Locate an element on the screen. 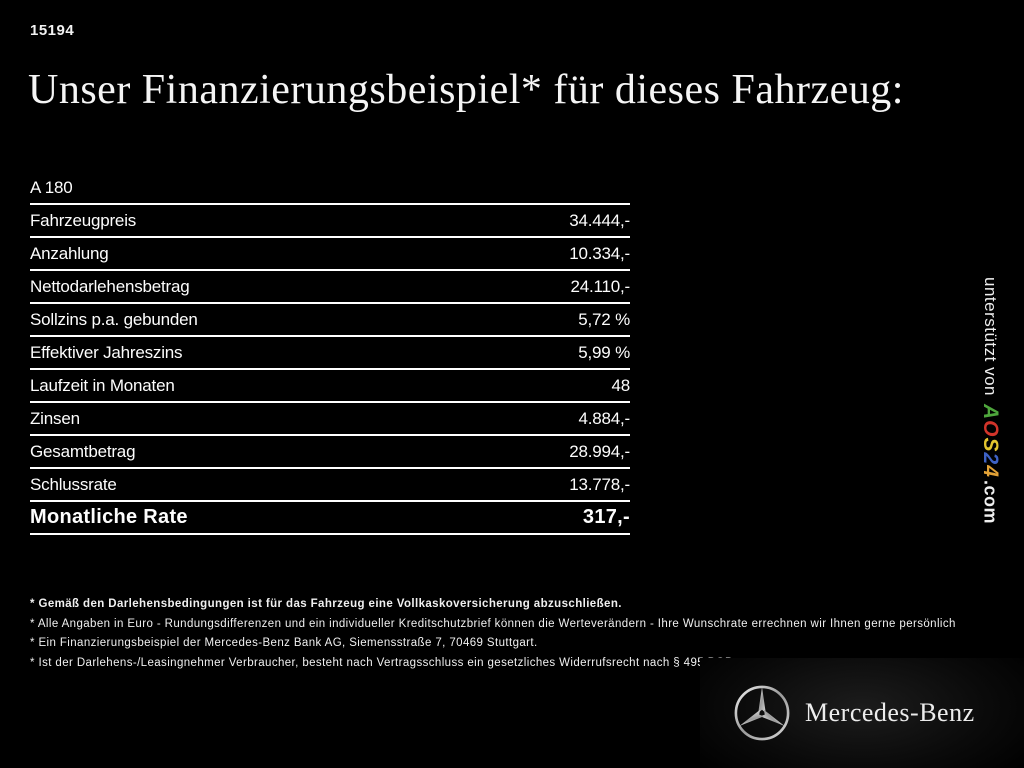  table-row-monthly-rate: Monatliche Rate 317,- is located at coordinates (330, 518).